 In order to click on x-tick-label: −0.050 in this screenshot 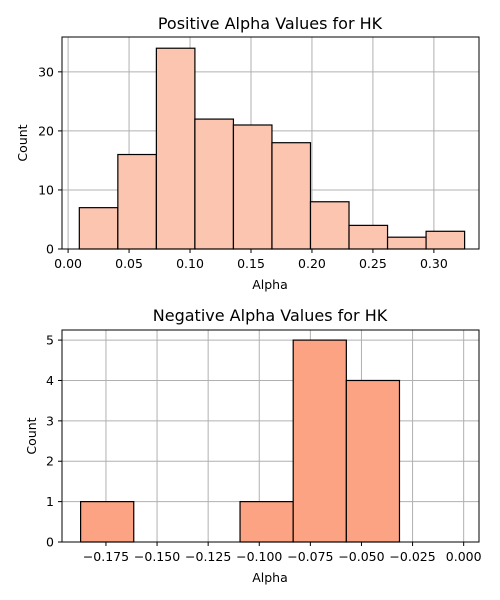, I will do `click(361, 556)`.